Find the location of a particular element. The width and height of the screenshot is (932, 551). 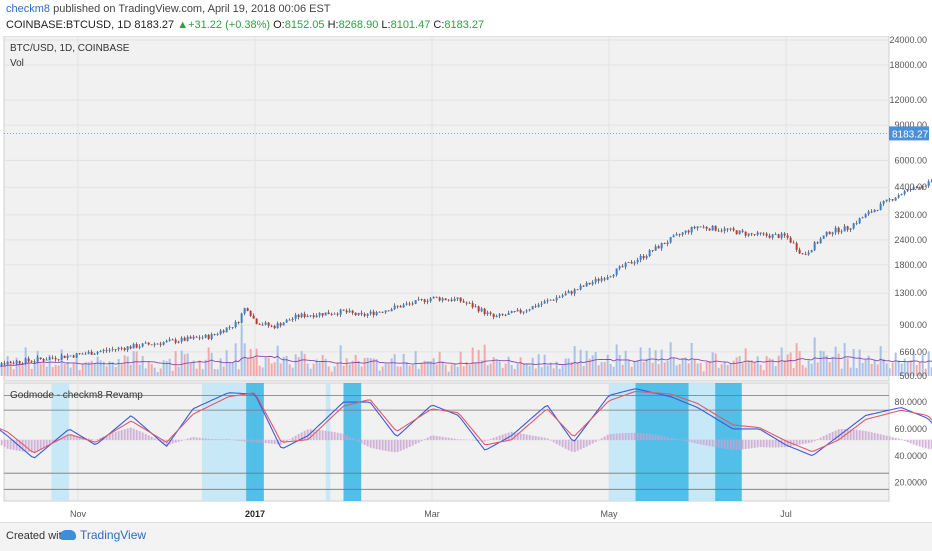

brand-link: TradingView is located at coordinates (103, 535).